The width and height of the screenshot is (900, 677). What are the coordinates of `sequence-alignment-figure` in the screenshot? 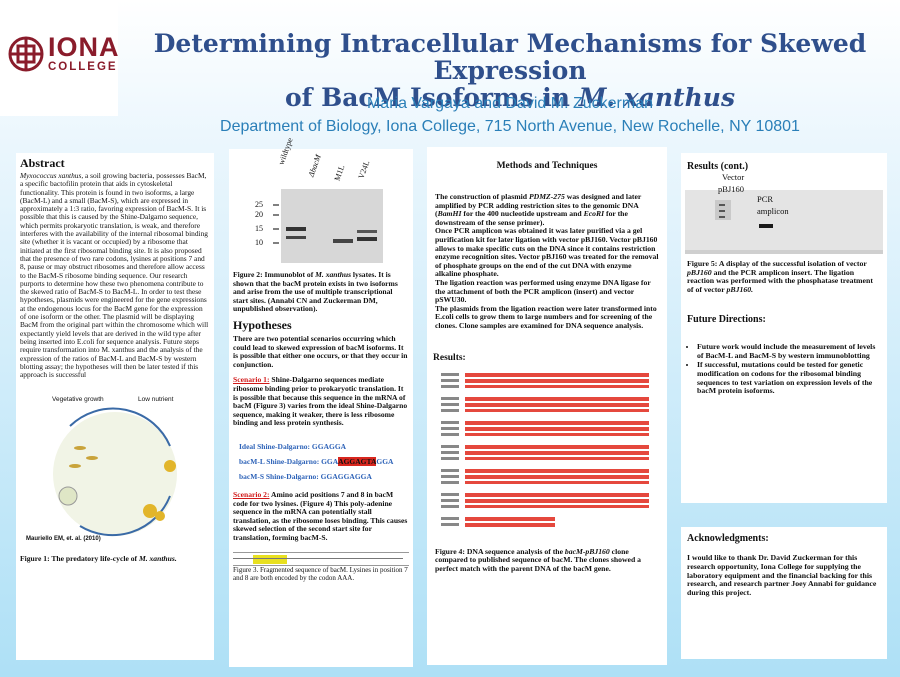 It's located at (547, 449).